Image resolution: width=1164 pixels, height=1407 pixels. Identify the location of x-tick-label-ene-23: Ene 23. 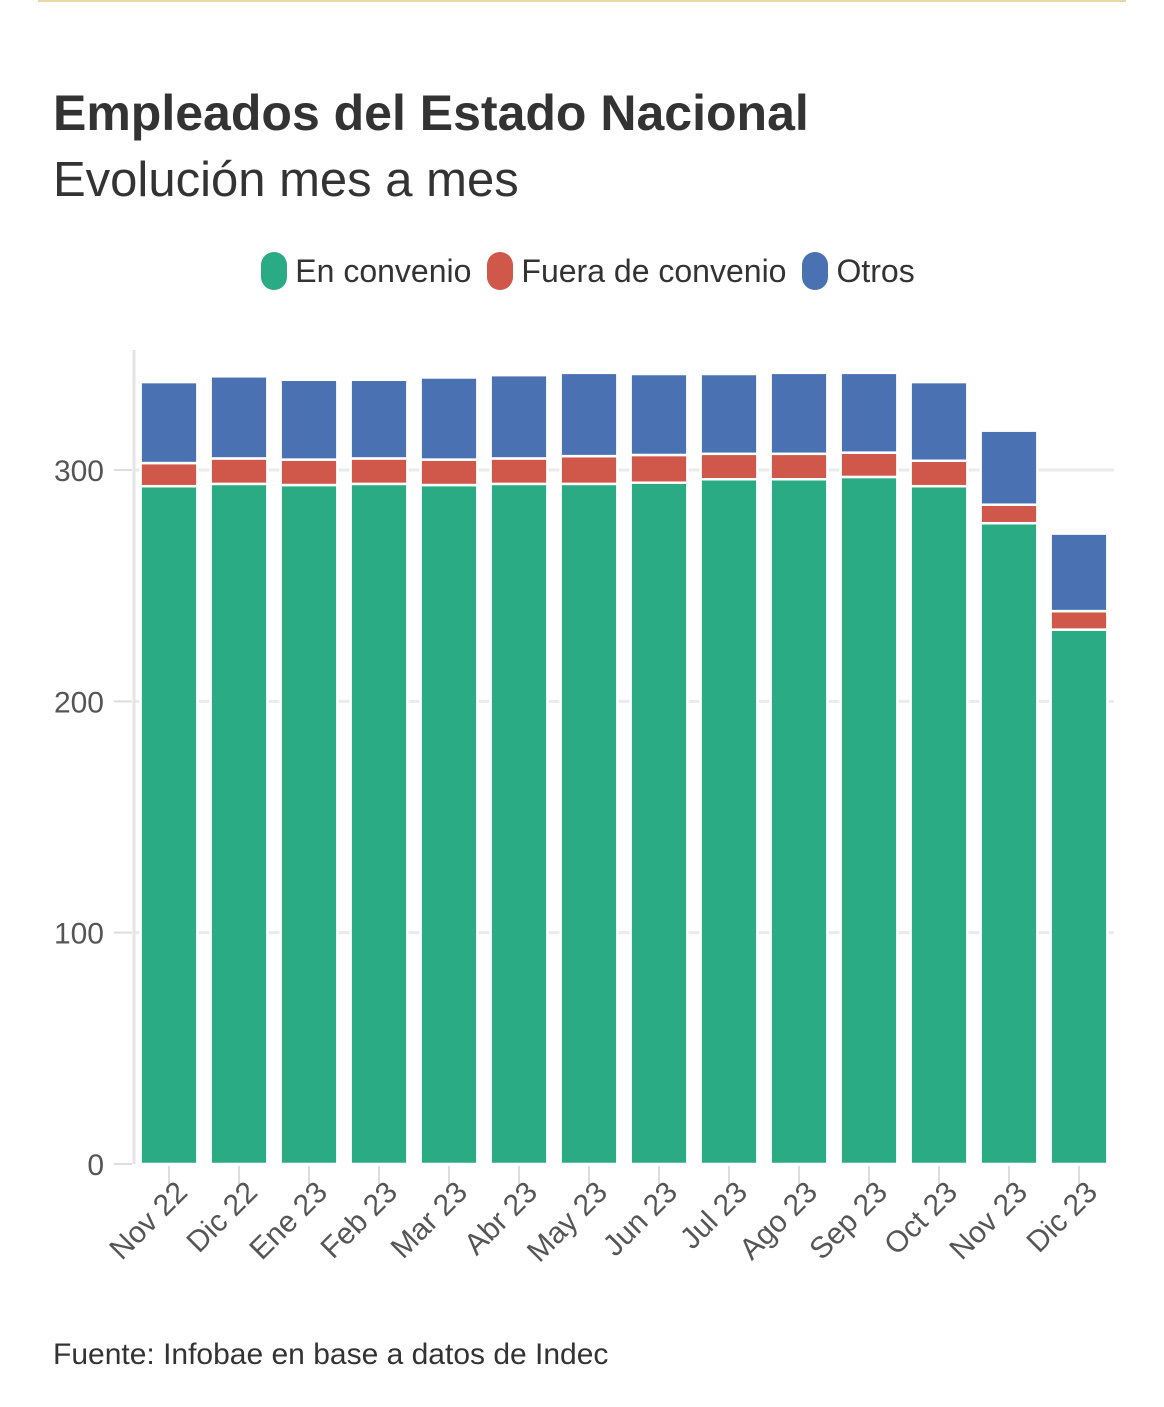
(288, 1221).